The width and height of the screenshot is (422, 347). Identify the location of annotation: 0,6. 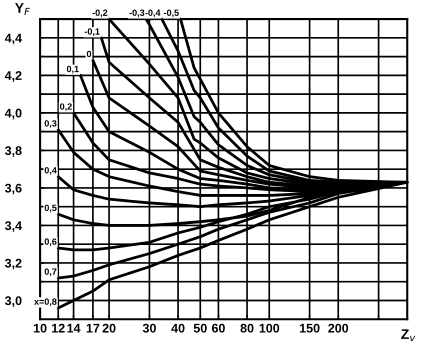
(50, 242).